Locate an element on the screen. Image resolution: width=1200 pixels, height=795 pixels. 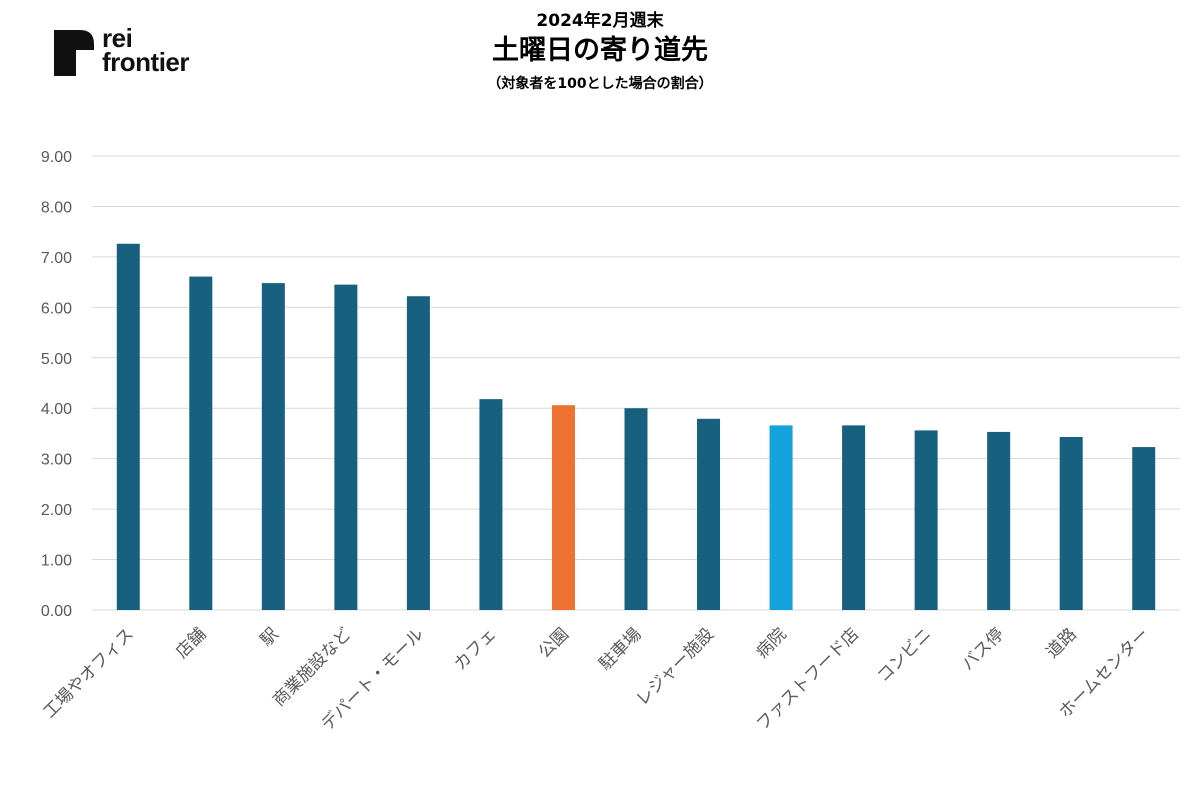
x-tick-label: バス停 is located at coordinates (983, 649).